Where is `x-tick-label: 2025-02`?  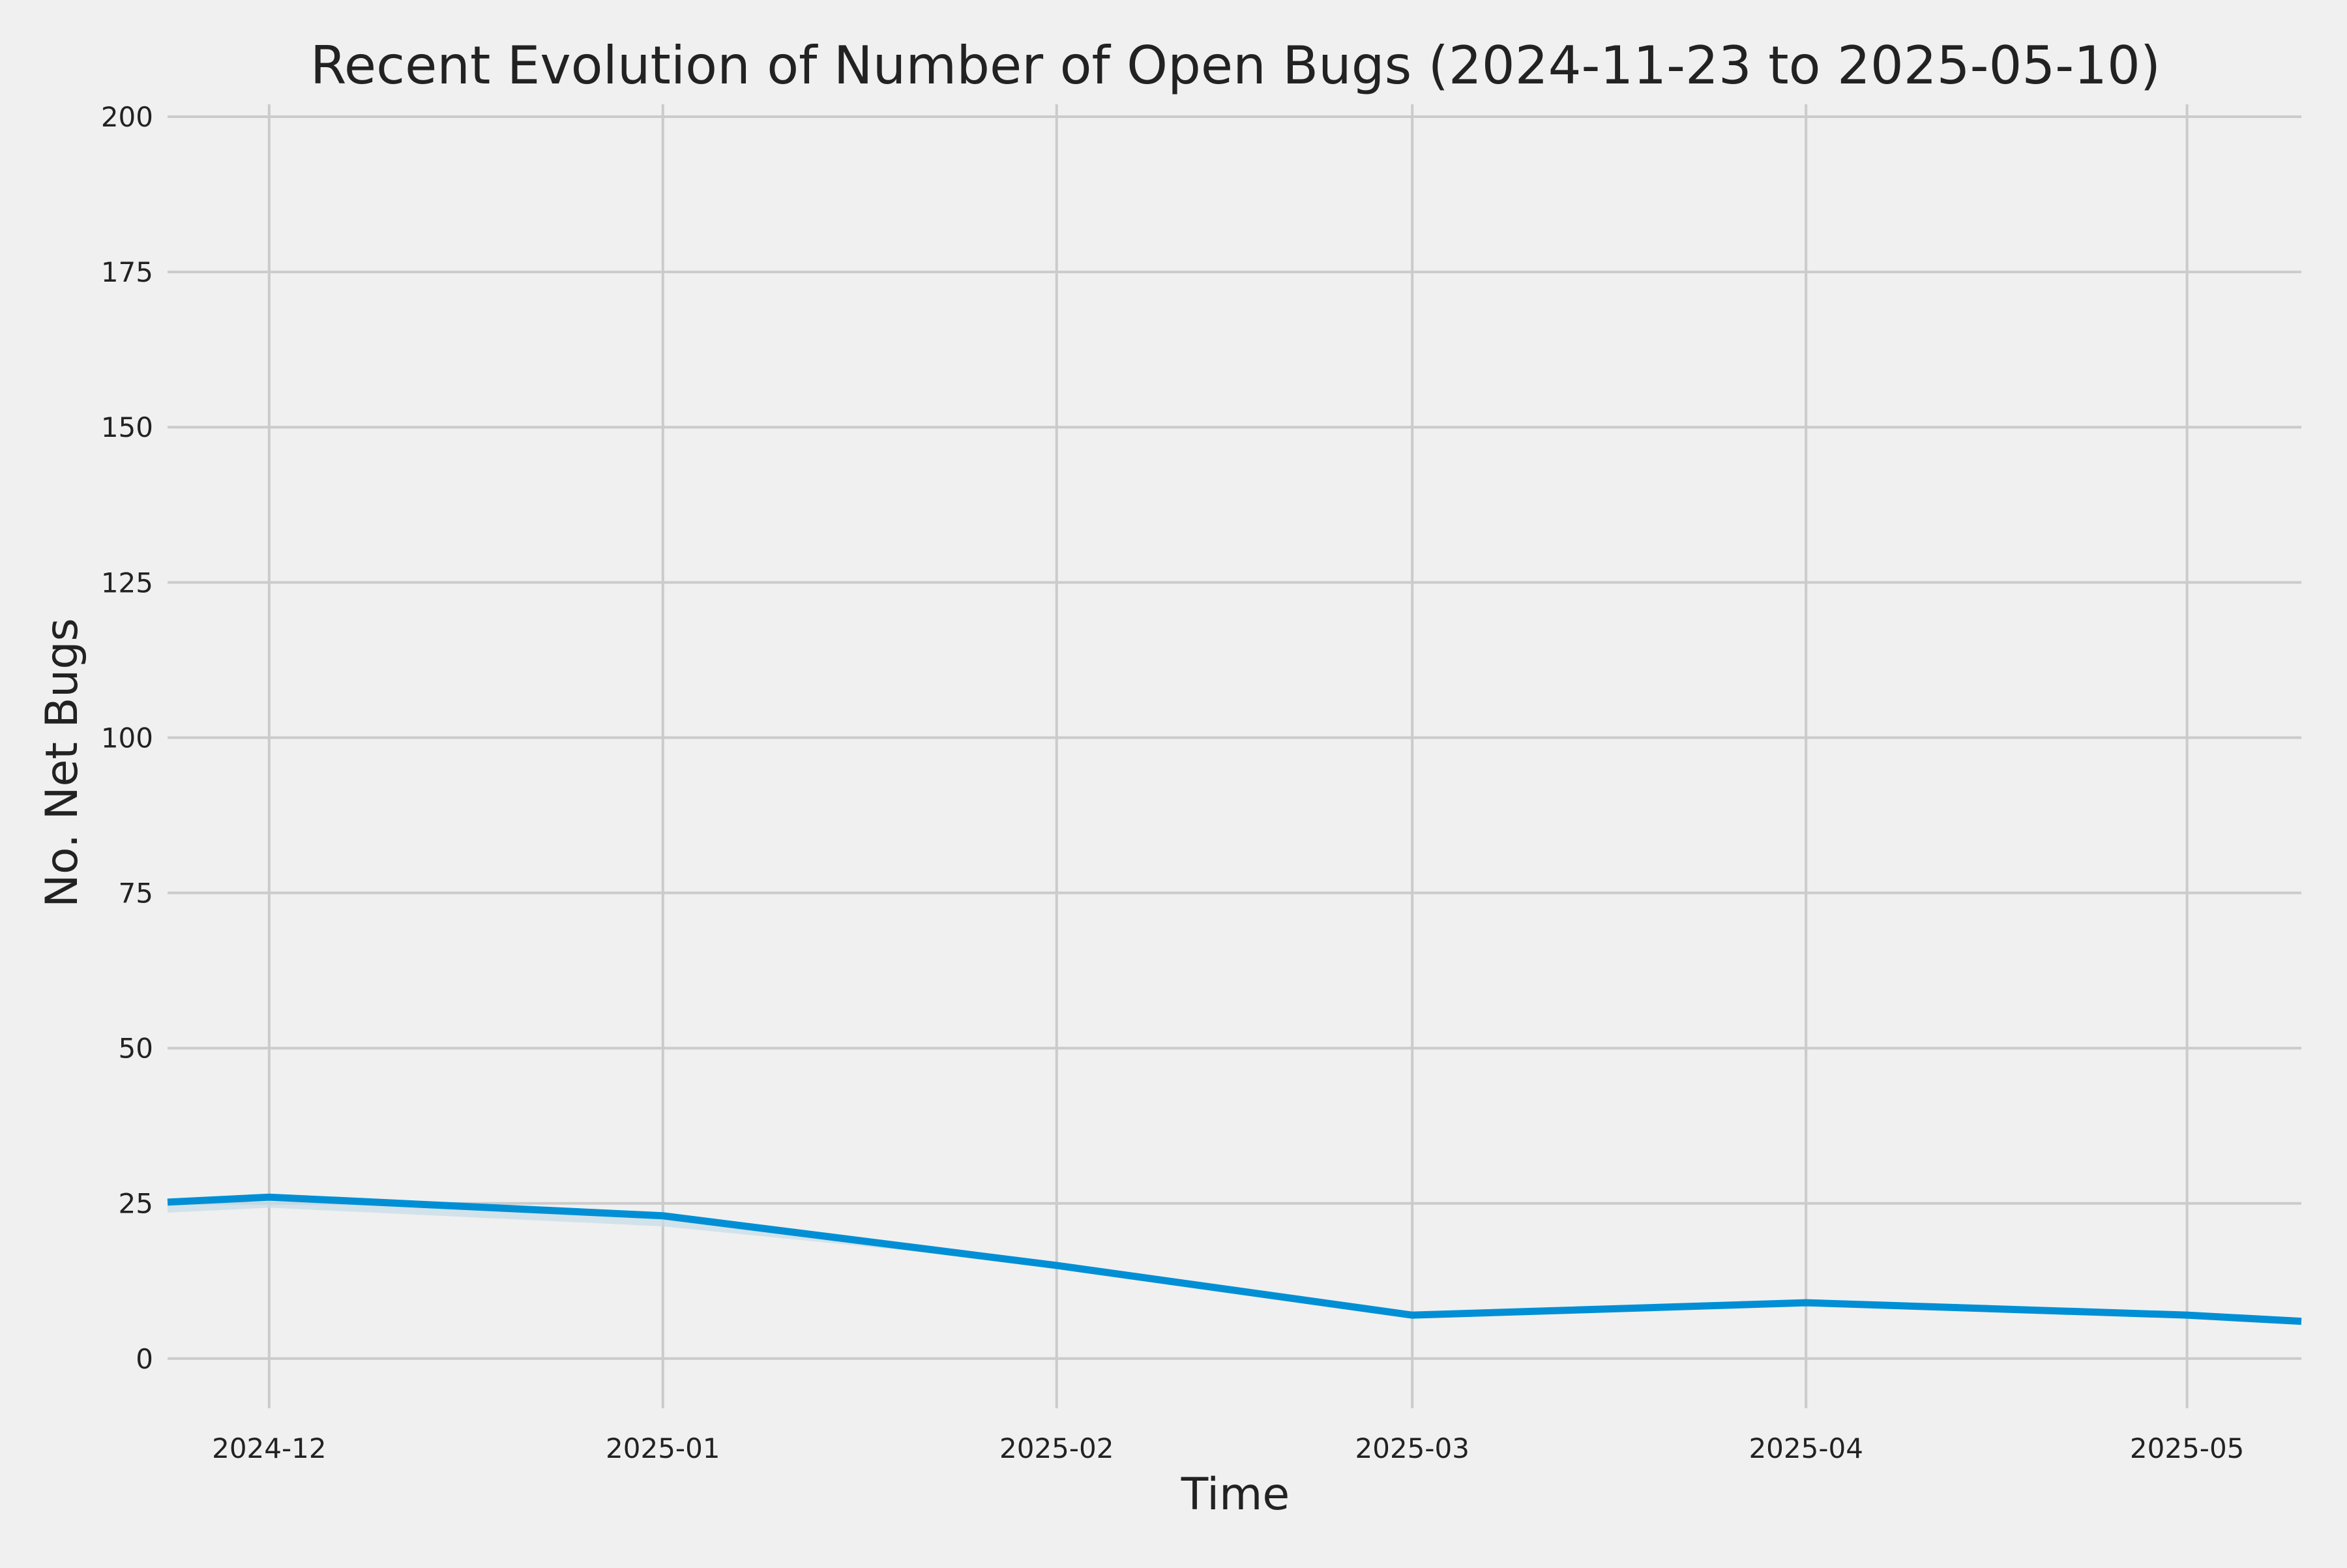
x-tick-label: 2025-02 is located at coordinates (1056, 1448).